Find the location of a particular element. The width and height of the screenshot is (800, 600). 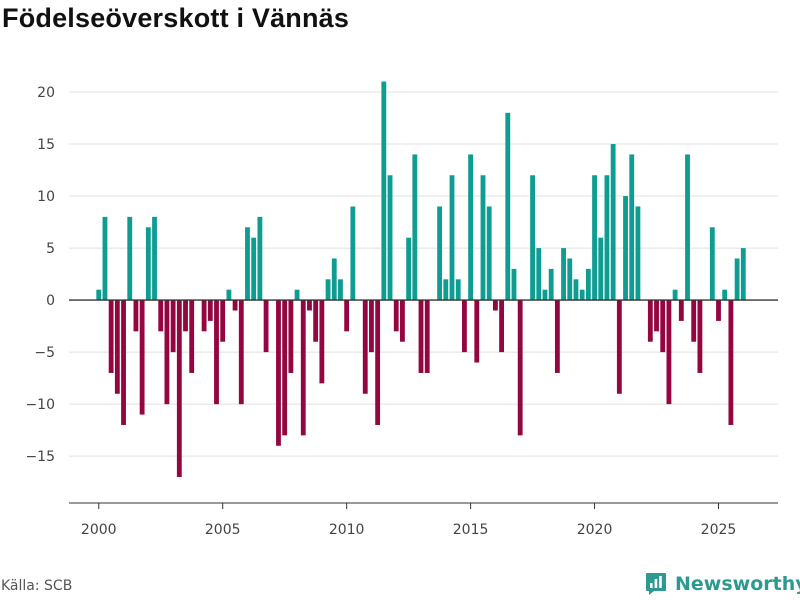

y-tick-label: 0 is located at coordinates (50, 301).